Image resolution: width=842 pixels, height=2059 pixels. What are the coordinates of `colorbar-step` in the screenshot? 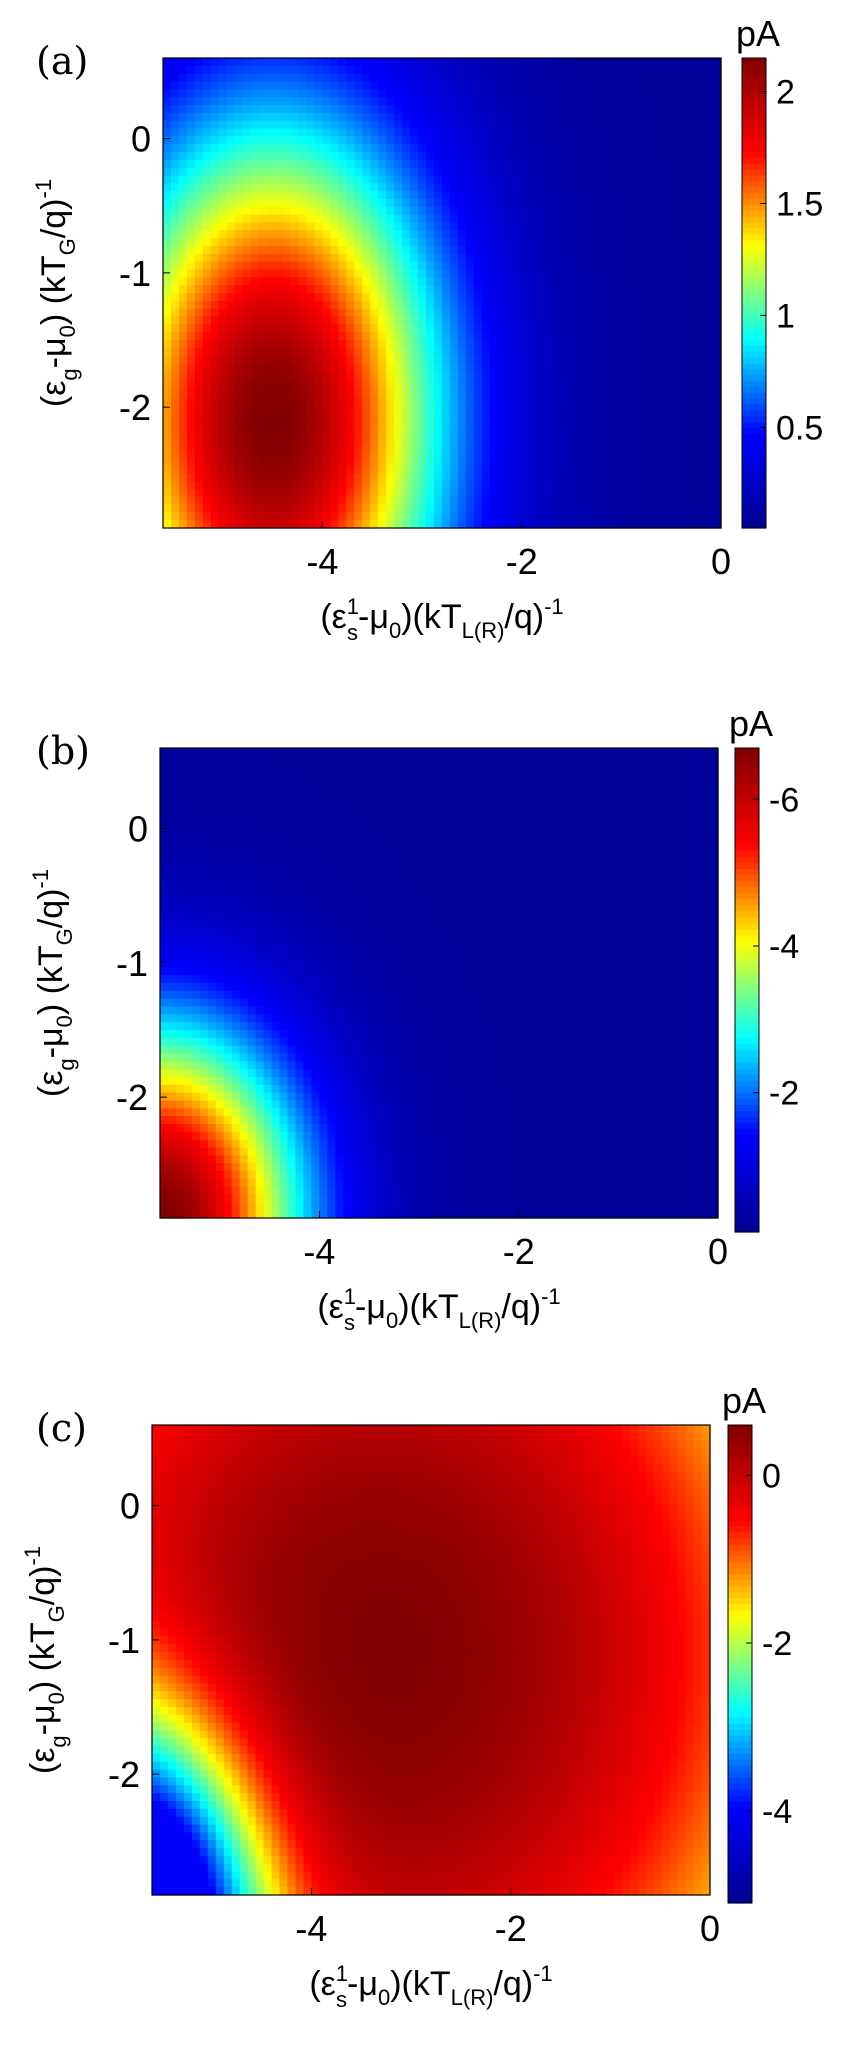 It's located at (754, 220).